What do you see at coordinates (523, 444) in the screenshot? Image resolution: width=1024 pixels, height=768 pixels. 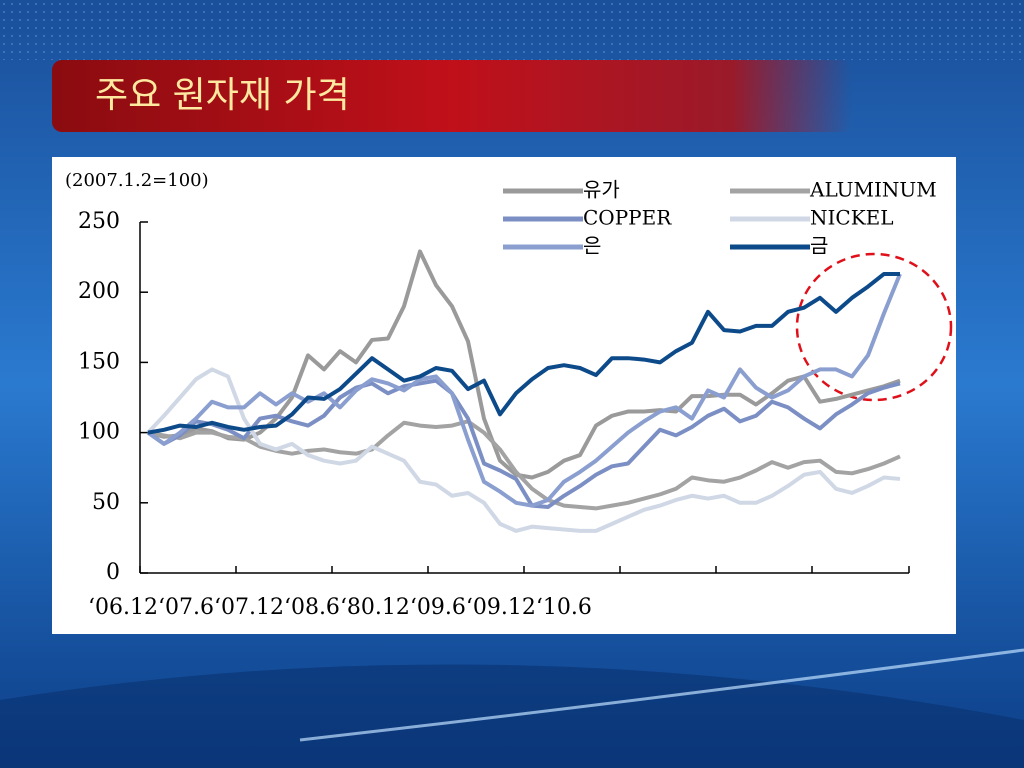 I see `series-line` at bounding box center [523, 444].